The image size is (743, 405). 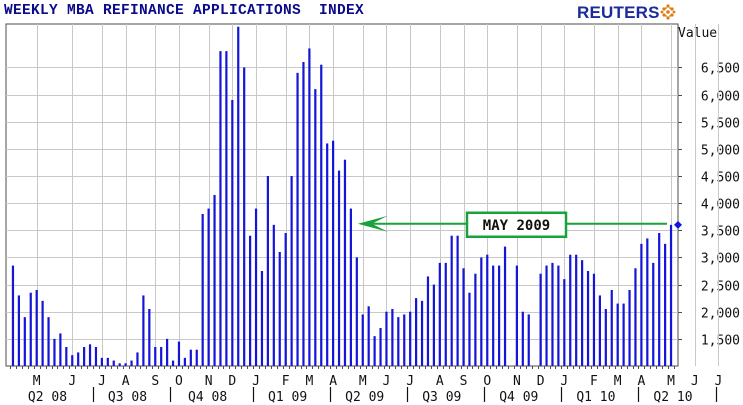 I want to click on x-quarter-label: Q4 08, so click(x=207, y=397).